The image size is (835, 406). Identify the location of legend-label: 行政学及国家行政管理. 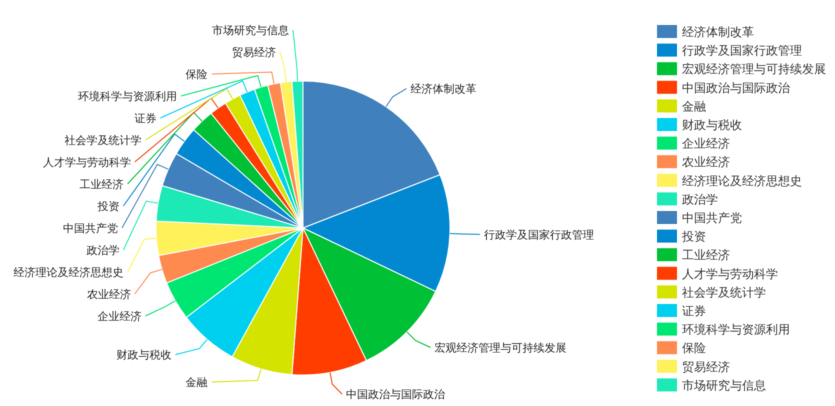
(742, 51).